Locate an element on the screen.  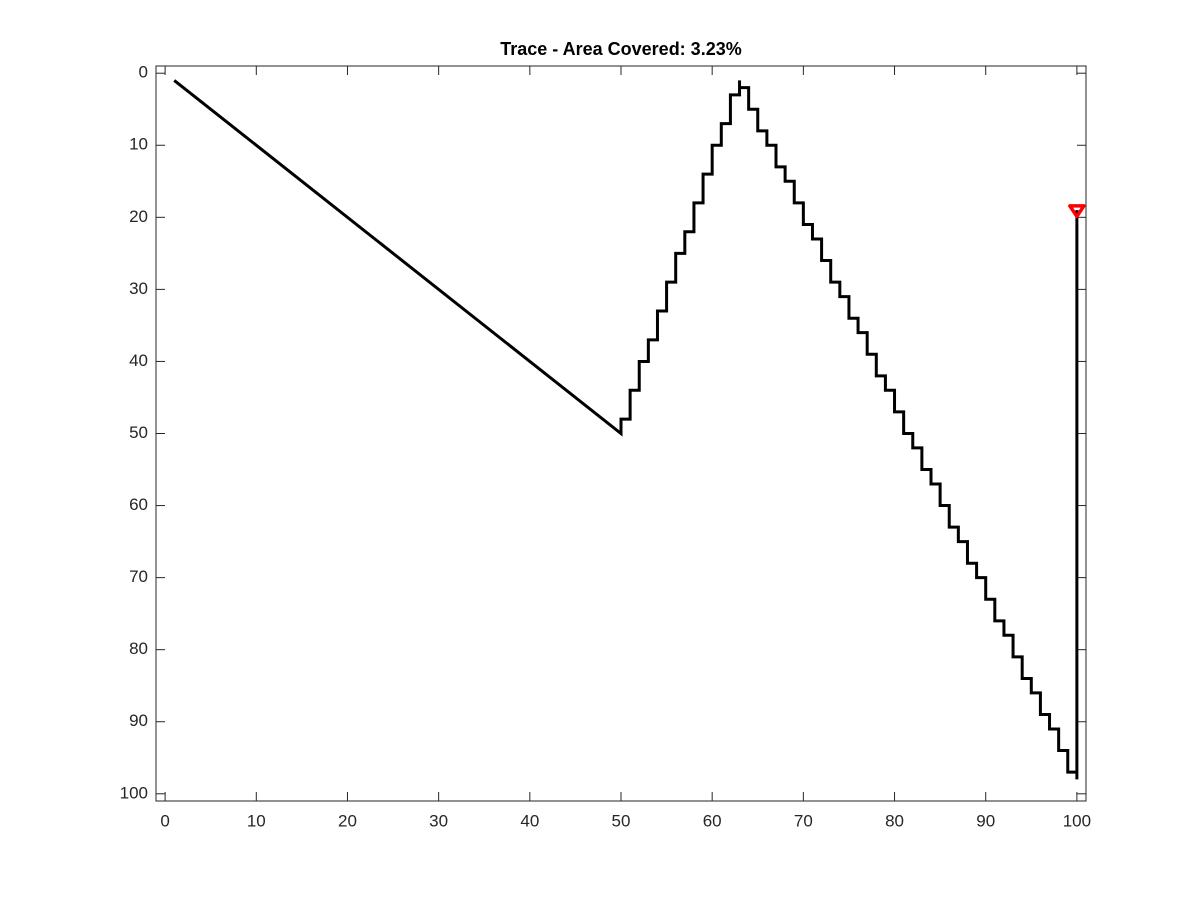
x-tick-label: 30 is located at coordinates (438, 820).